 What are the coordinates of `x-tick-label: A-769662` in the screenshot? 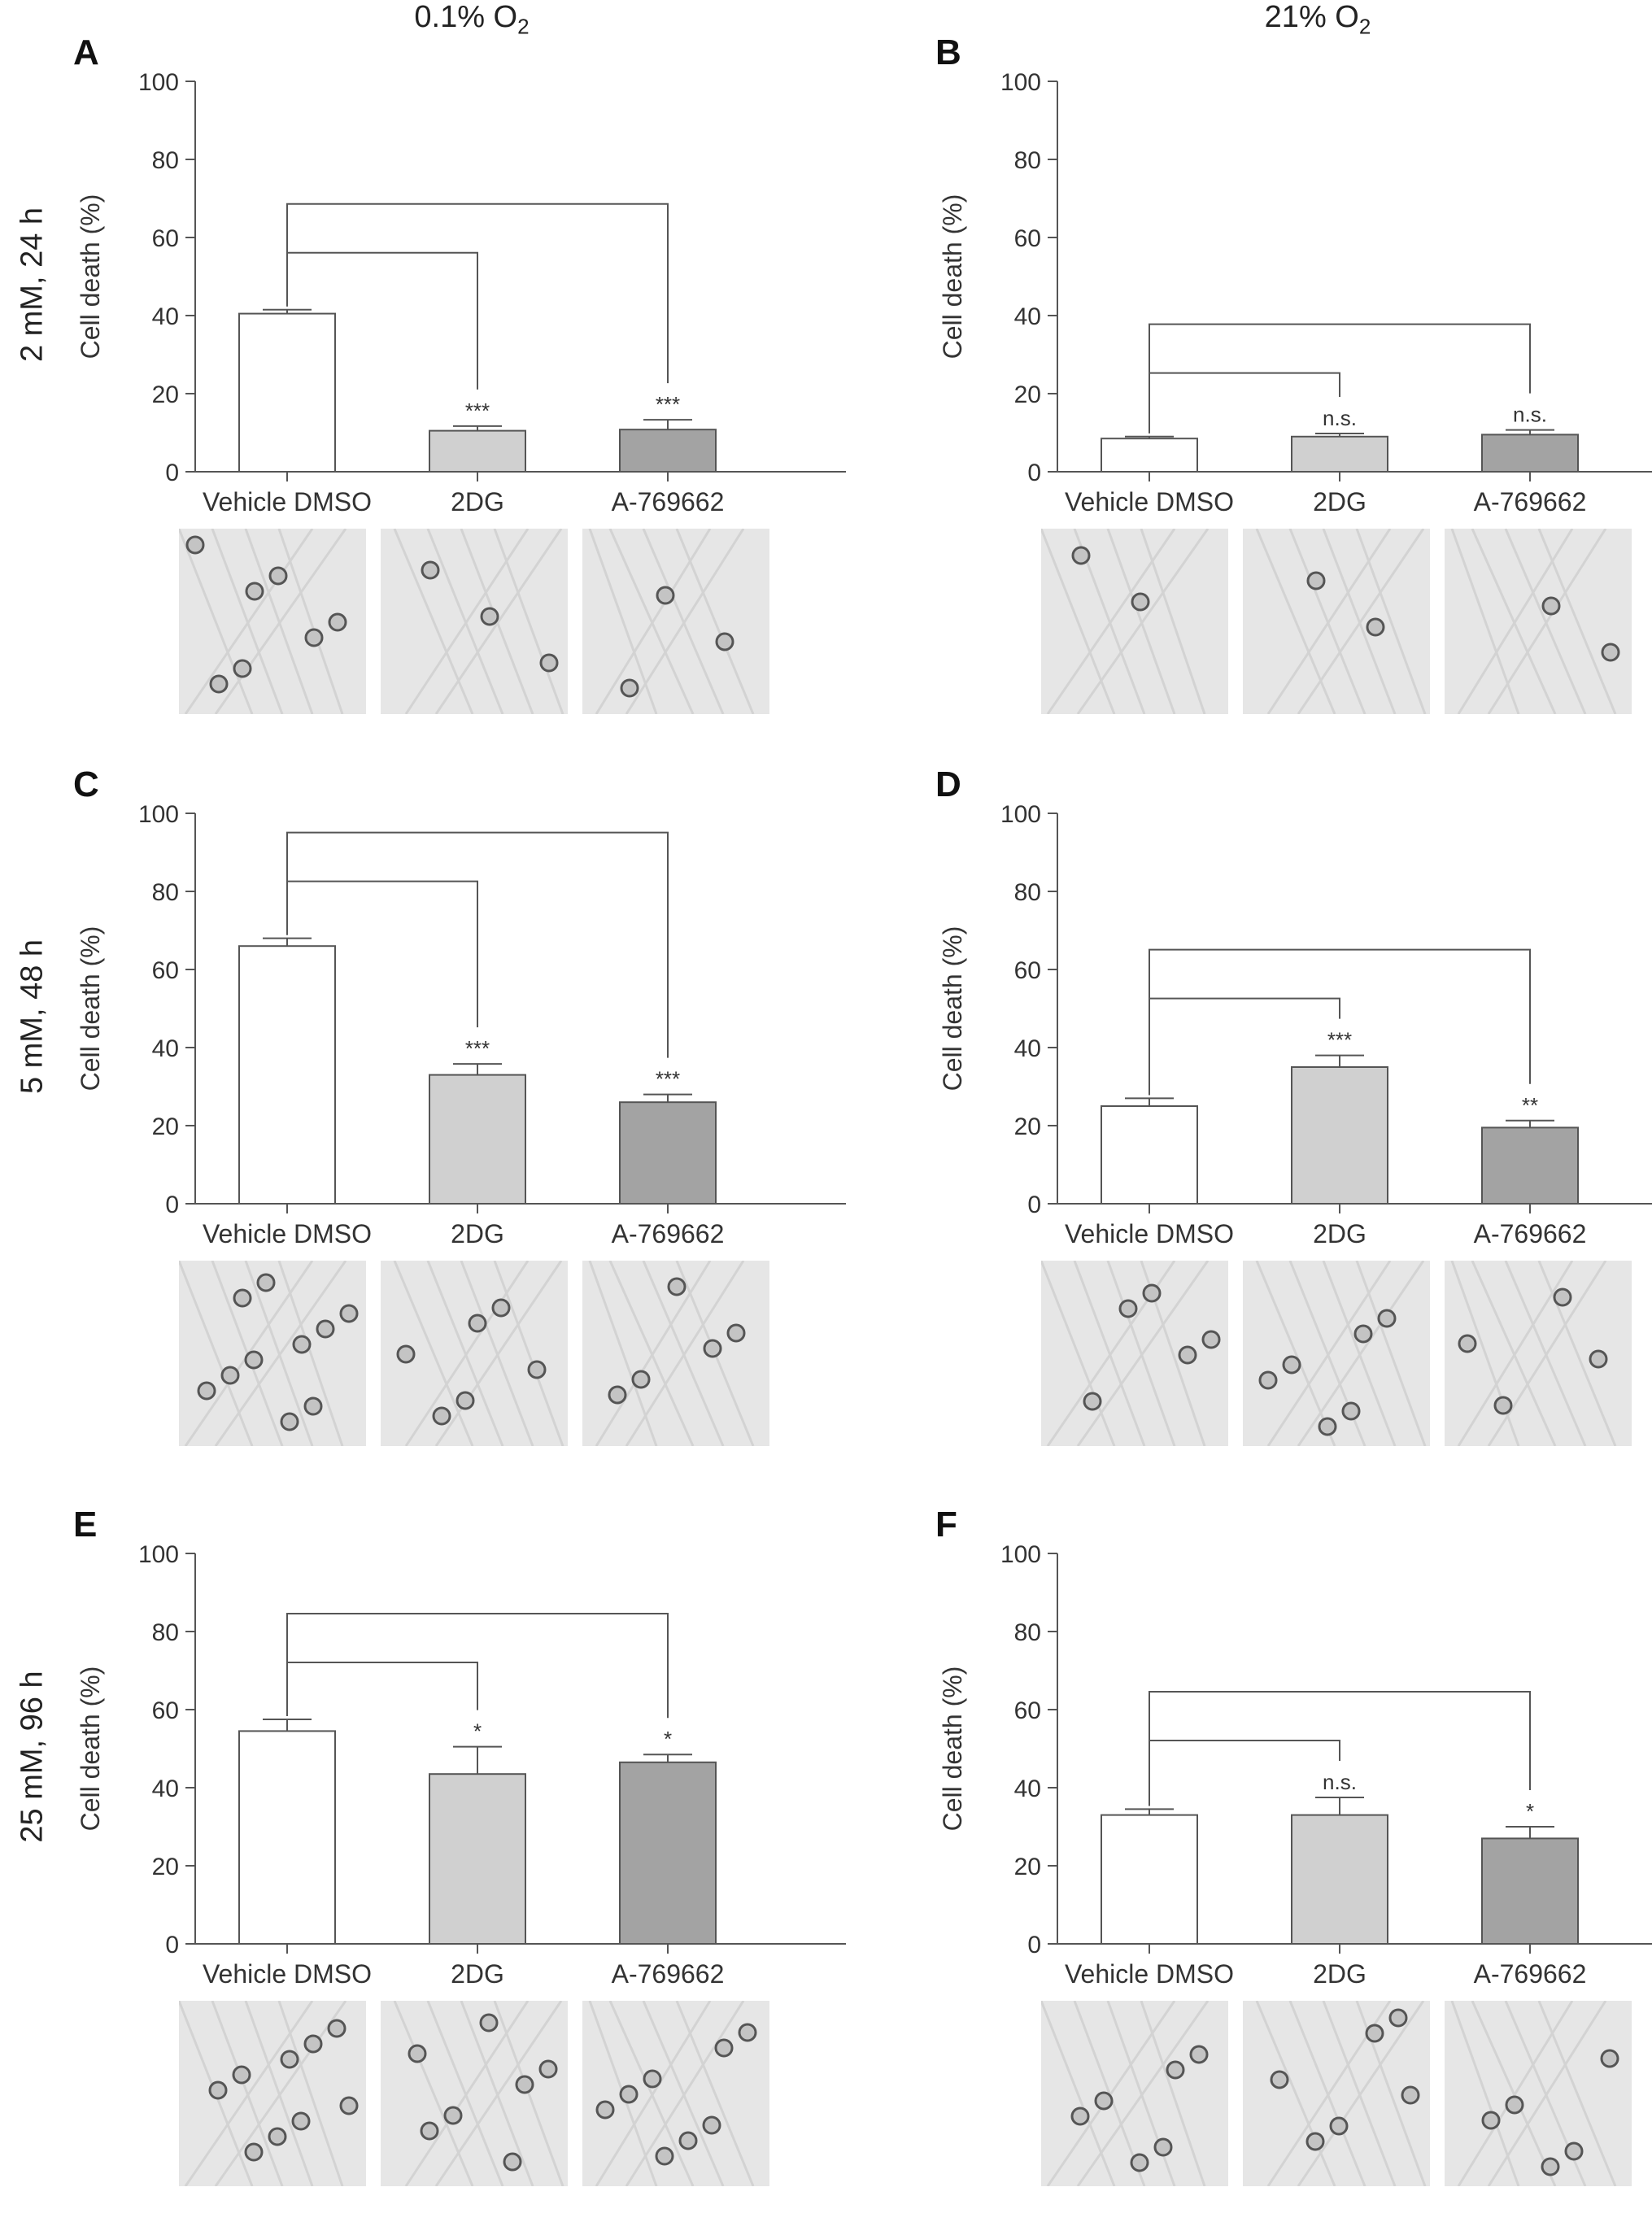 It's located at (668, 501).